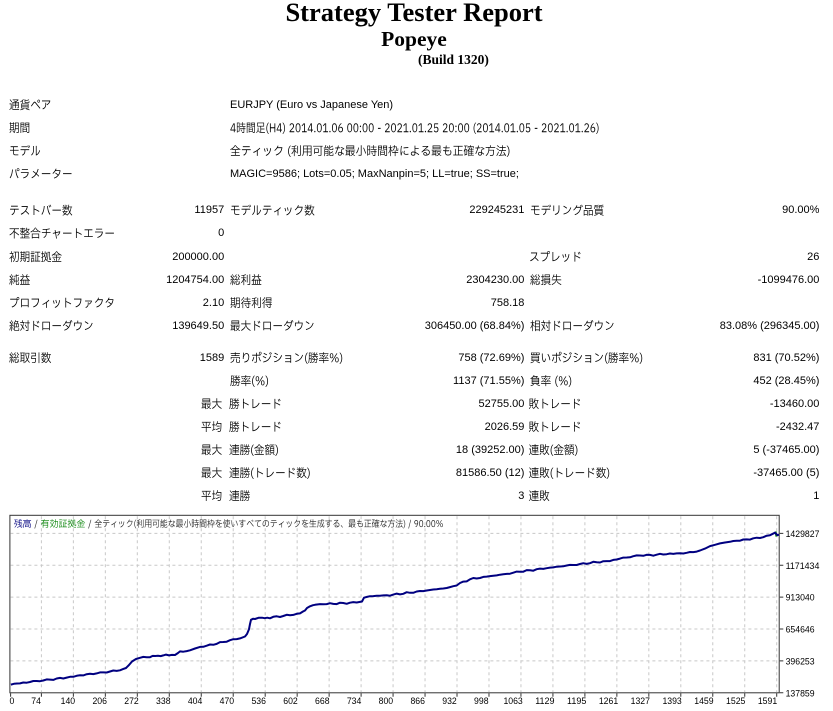 This screenshot has height=711, width=833. I want to click on svg-text: 0, so click(11, 700).